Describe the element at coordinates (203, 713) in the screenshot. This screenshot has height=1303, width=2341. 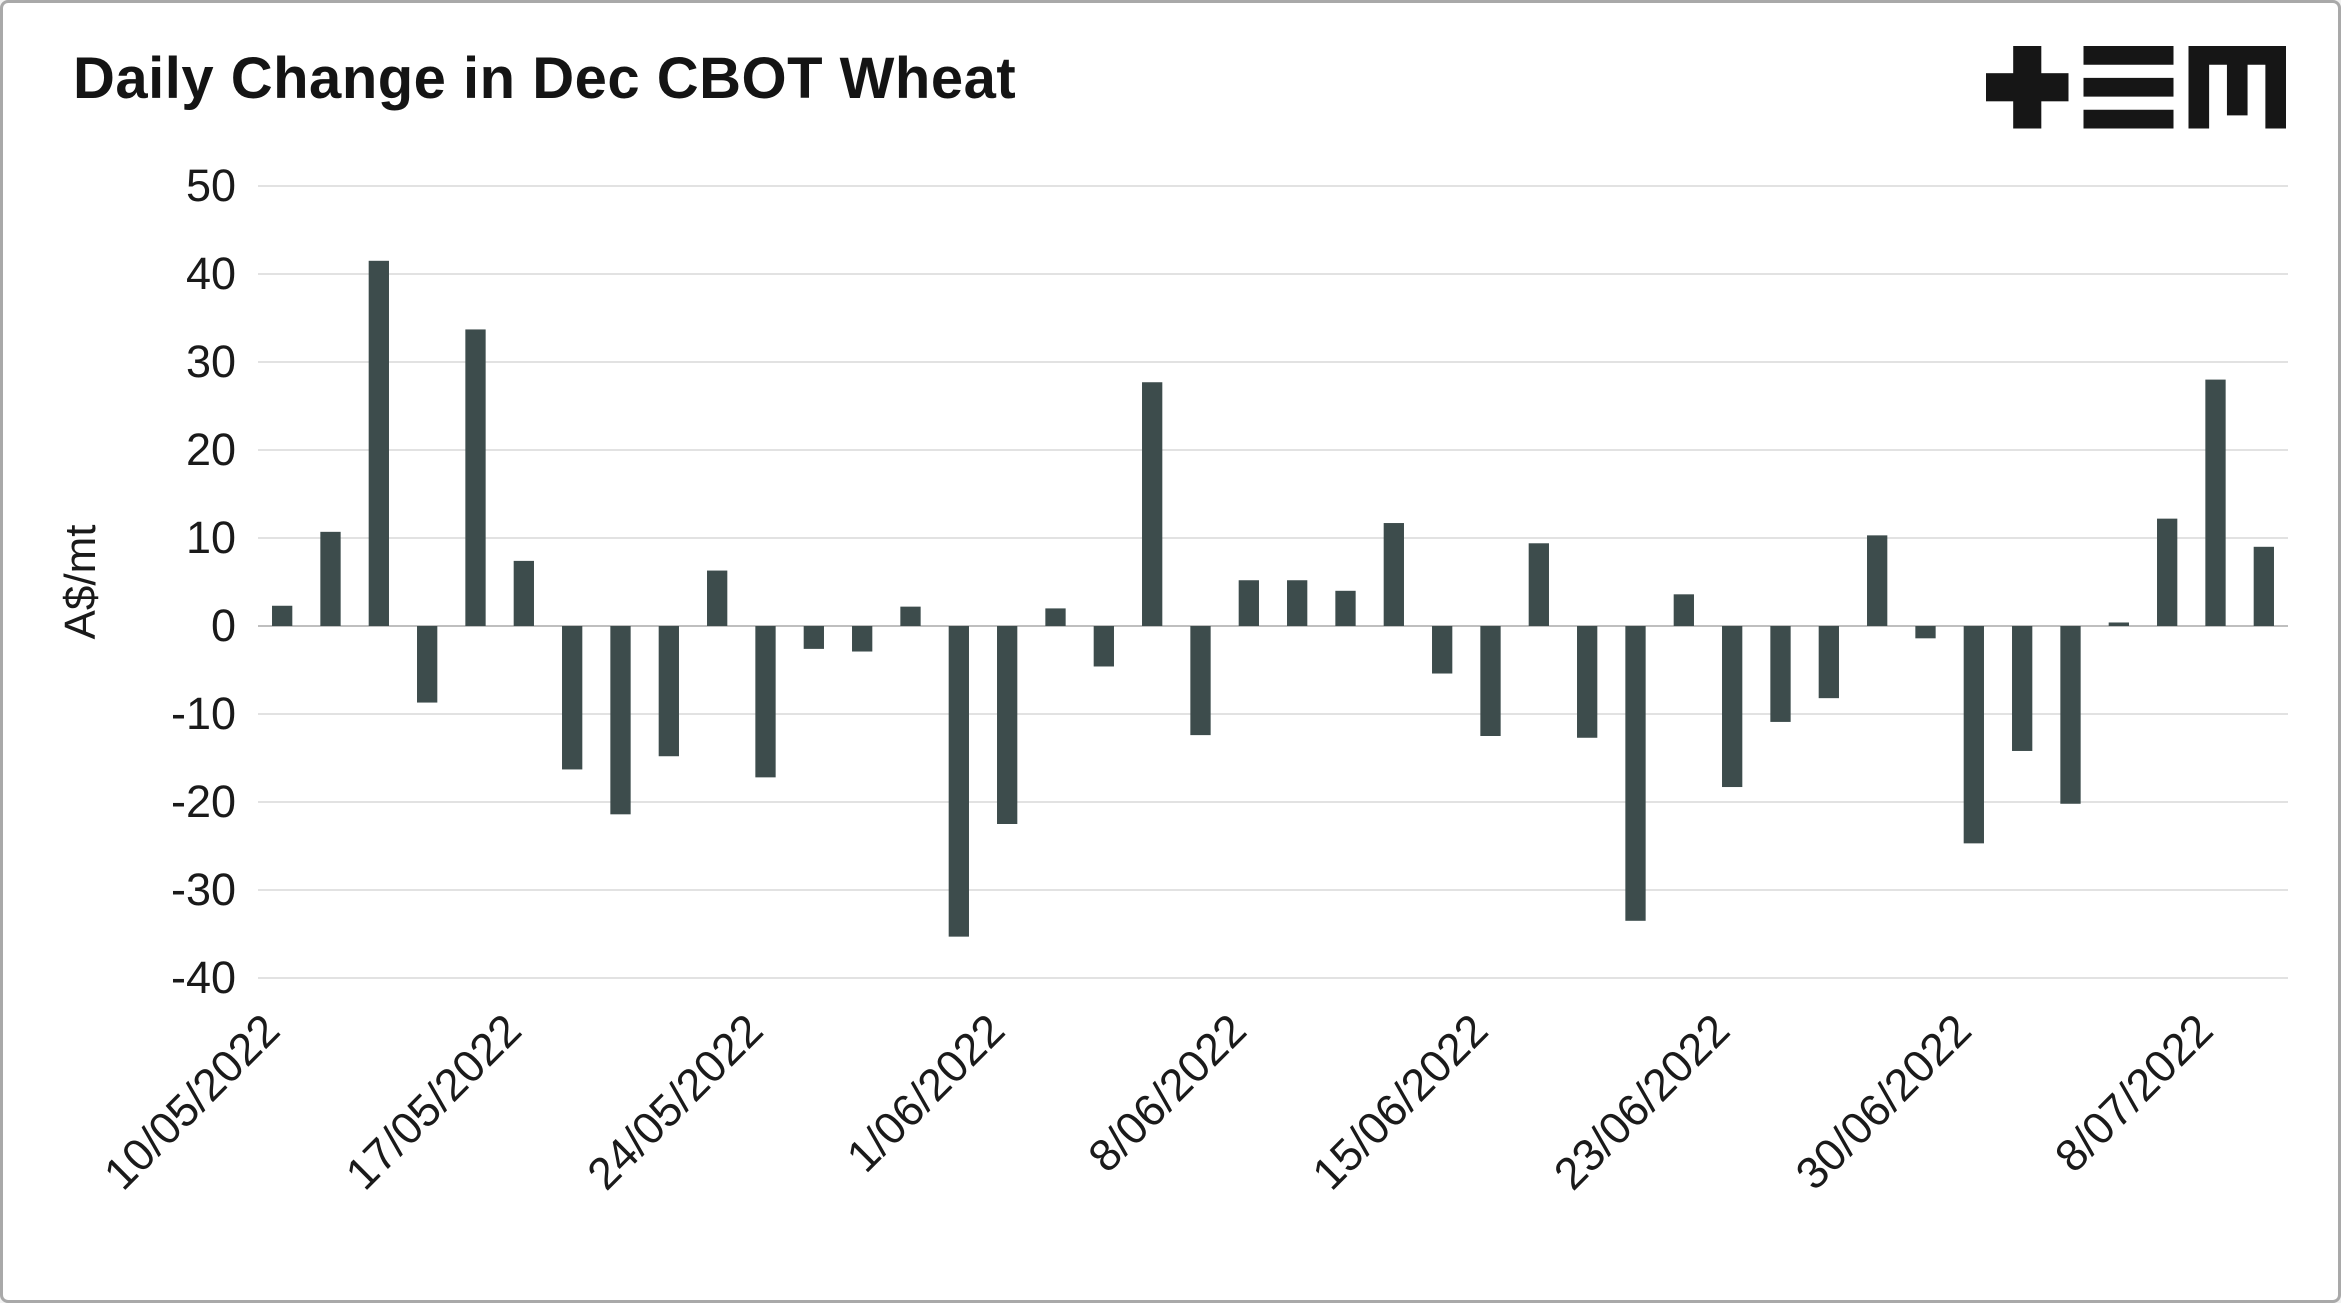
I see `y-tick-label: -10` at that location.